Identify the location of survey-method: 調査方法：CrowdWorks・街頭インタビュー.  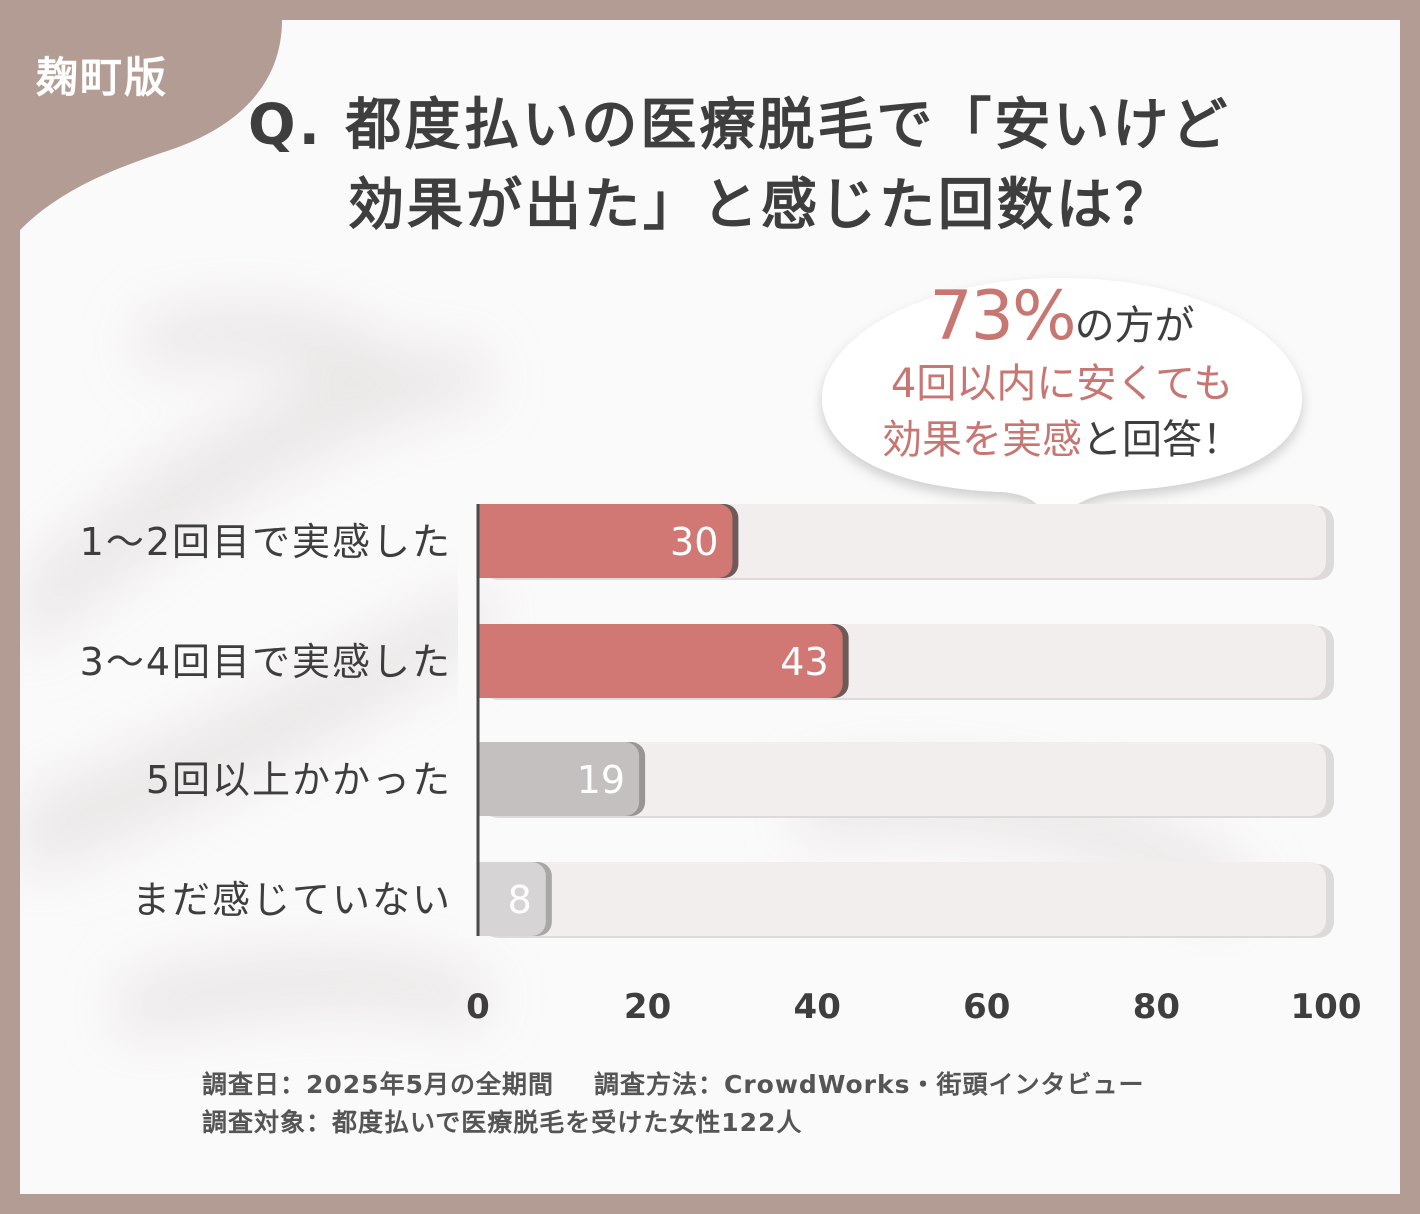
(869, 1084).